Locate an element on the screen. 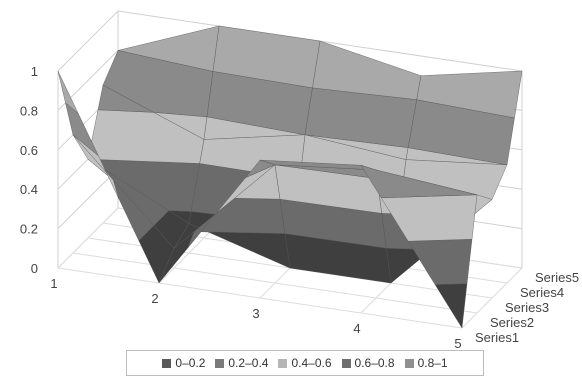 The width and height of the screenshot is (582, 381). legend-item: 0.8–1 is located at coordinates (426, 363).